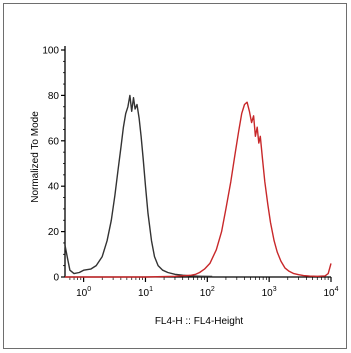 This screenshot has width=351, height=353. Describe the element at coordinates (54, 141) in the screenshot. I see `y-tick-label: 60` at that location.